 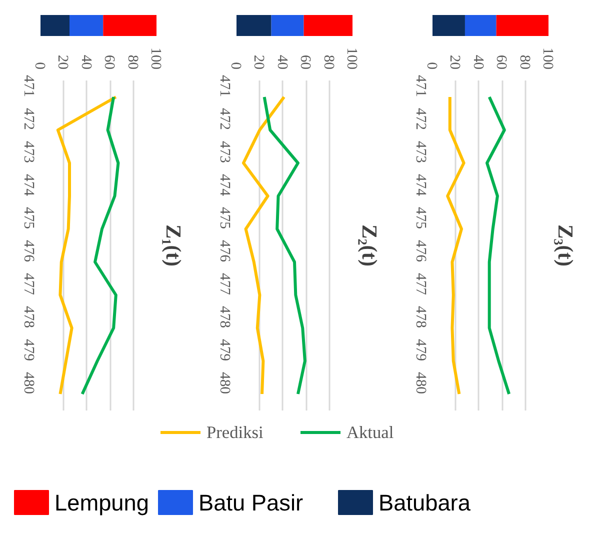 What do you see at coordinates (370, 245) in the screenshot?
I see `text: Z₂(t)` at bounding box center [370, 245].